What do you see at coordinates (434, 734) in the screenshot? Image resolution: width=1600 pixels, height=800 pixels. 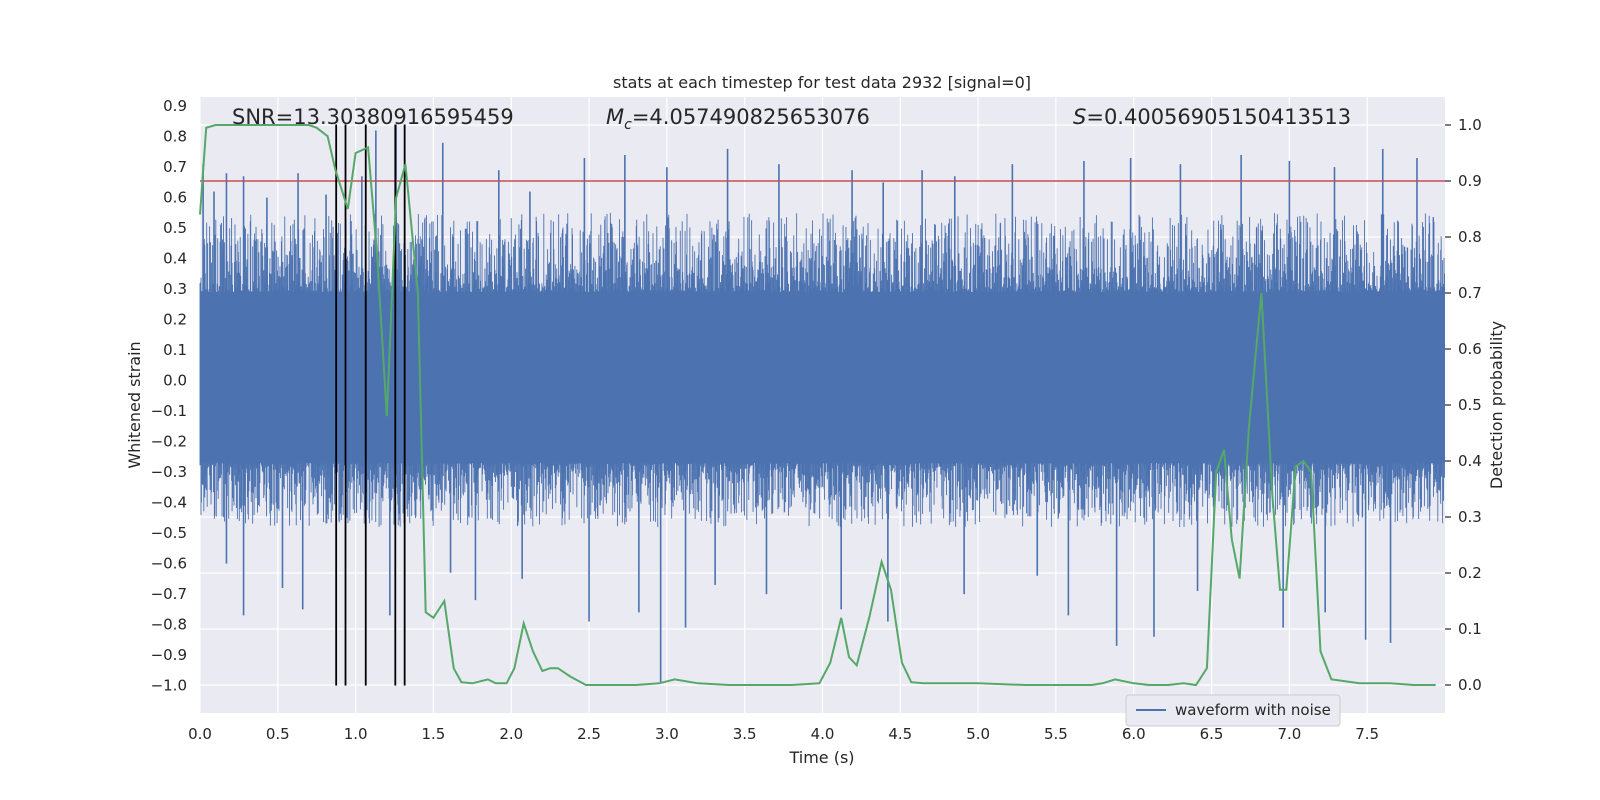 I see `x-tick-label: 1.5` at bounding box center [434, 734].